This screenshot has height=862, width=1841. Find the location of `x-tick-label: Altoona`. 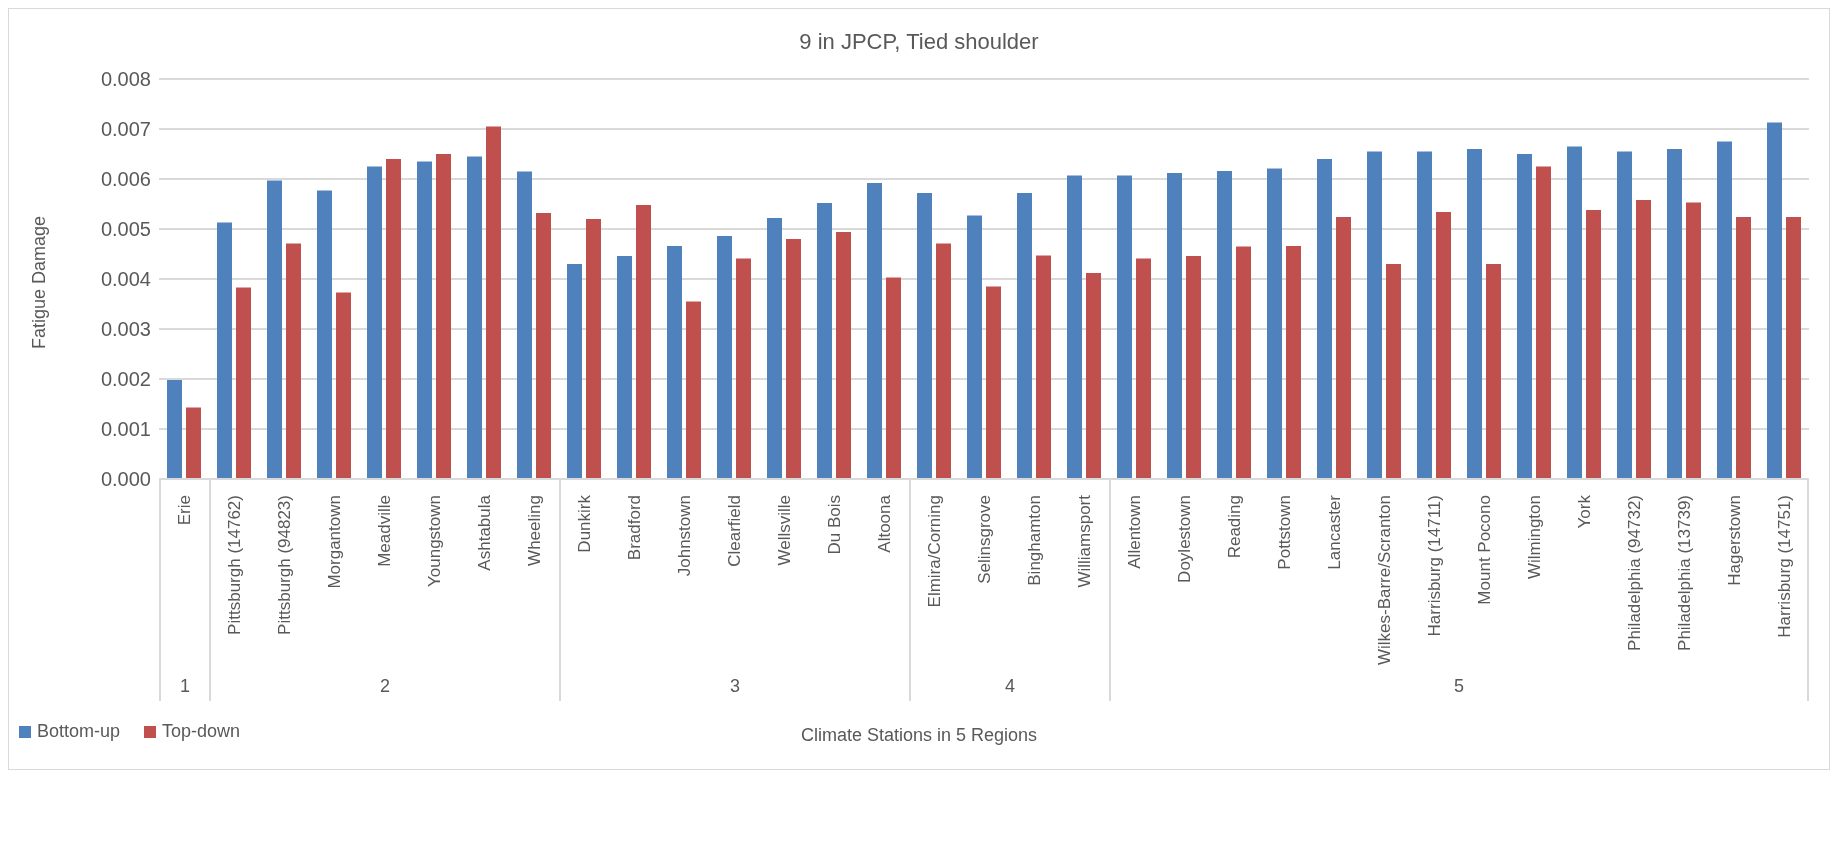

x-tick-label: Altoona is located at coordinates (884, 523).